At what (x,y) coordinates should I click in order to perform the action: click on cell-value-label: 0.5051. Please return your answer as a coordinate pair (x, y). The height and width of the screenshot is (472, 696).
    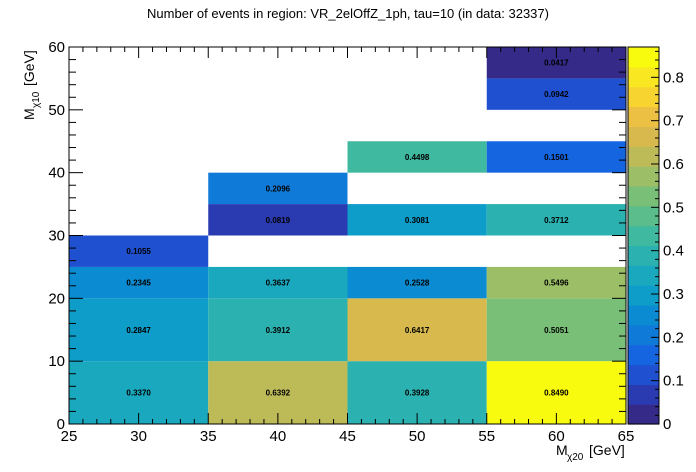
    Looking at the image, I should click on (556, 330).